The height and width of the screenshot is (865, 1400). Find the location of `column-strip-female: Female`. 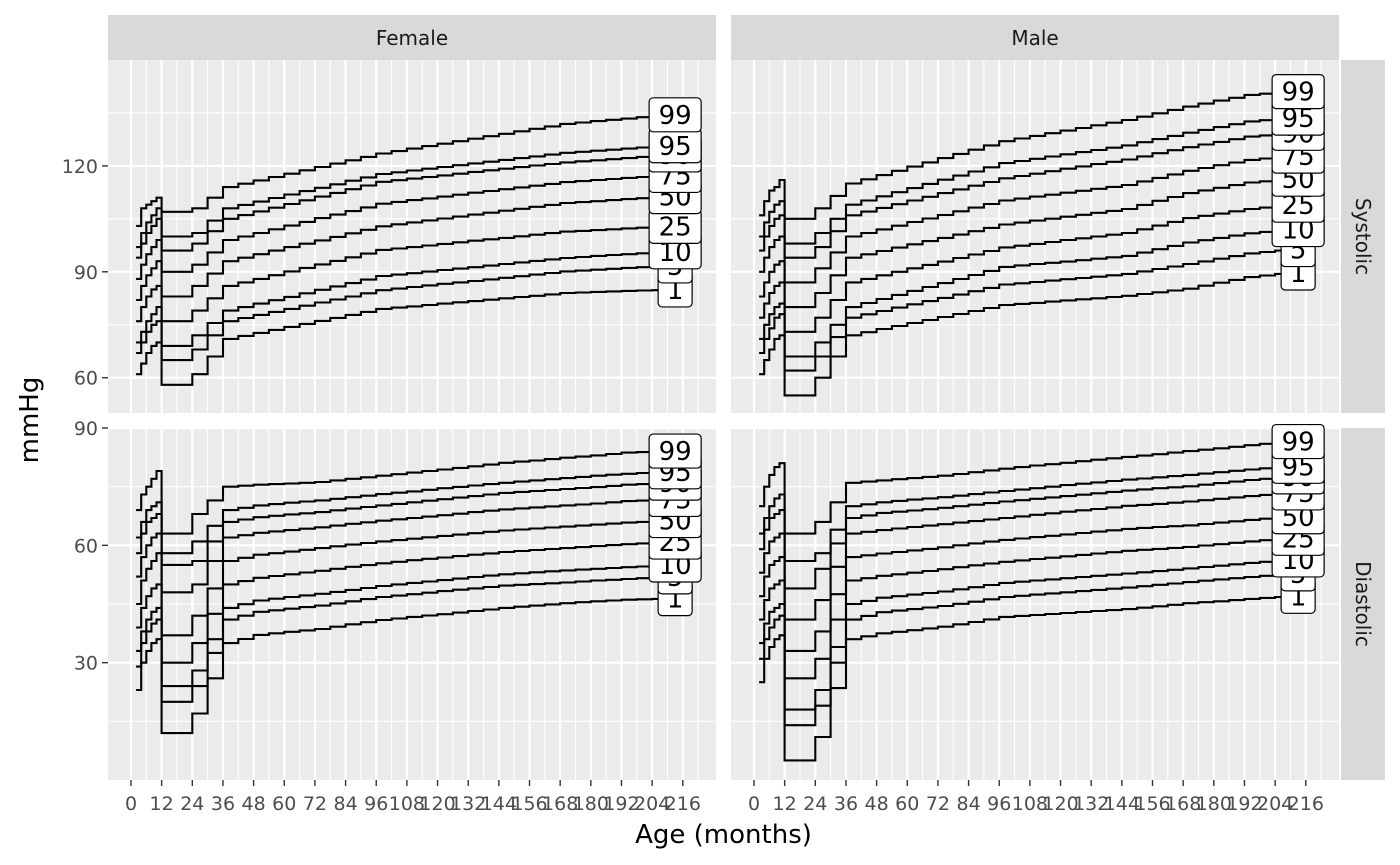

column-strip-female: Female is located at coordinates (412, 37).